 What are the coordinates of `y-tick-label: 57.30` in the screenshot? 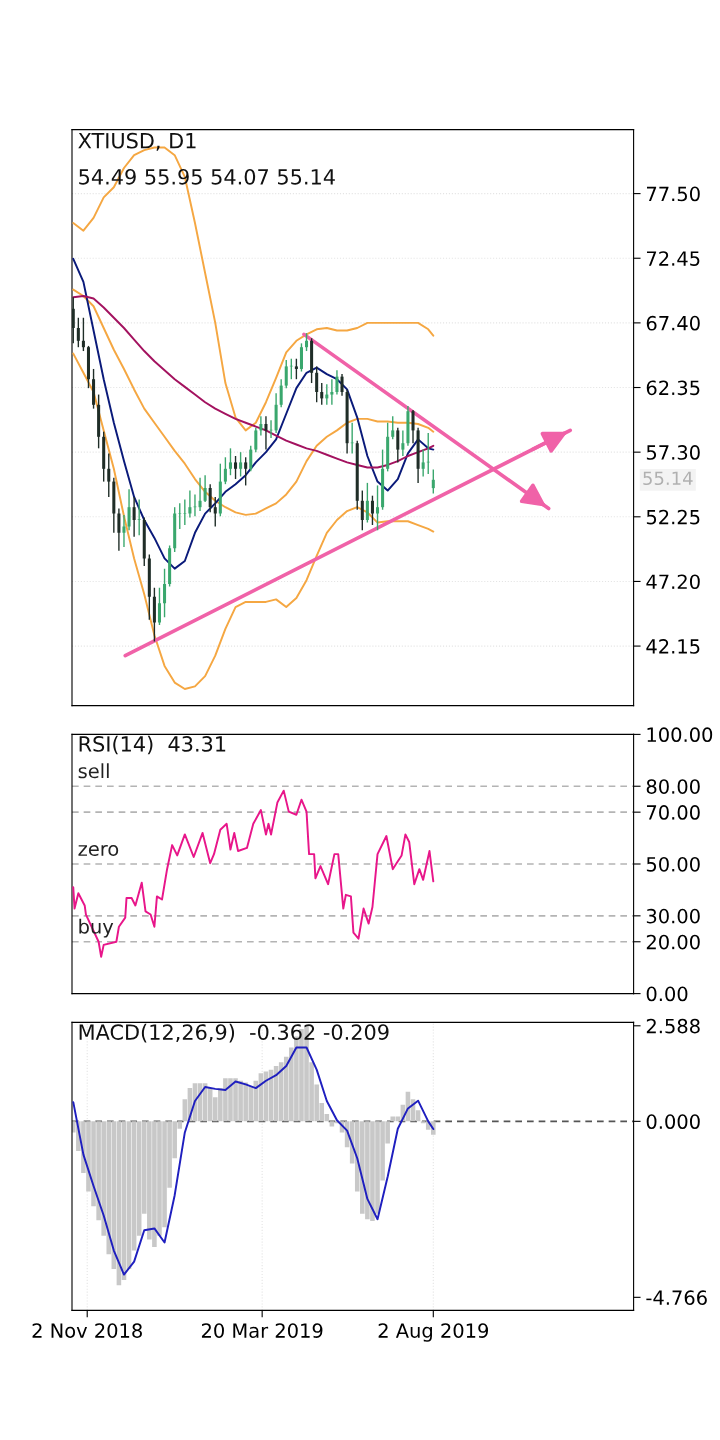 It's located at (673, 452).